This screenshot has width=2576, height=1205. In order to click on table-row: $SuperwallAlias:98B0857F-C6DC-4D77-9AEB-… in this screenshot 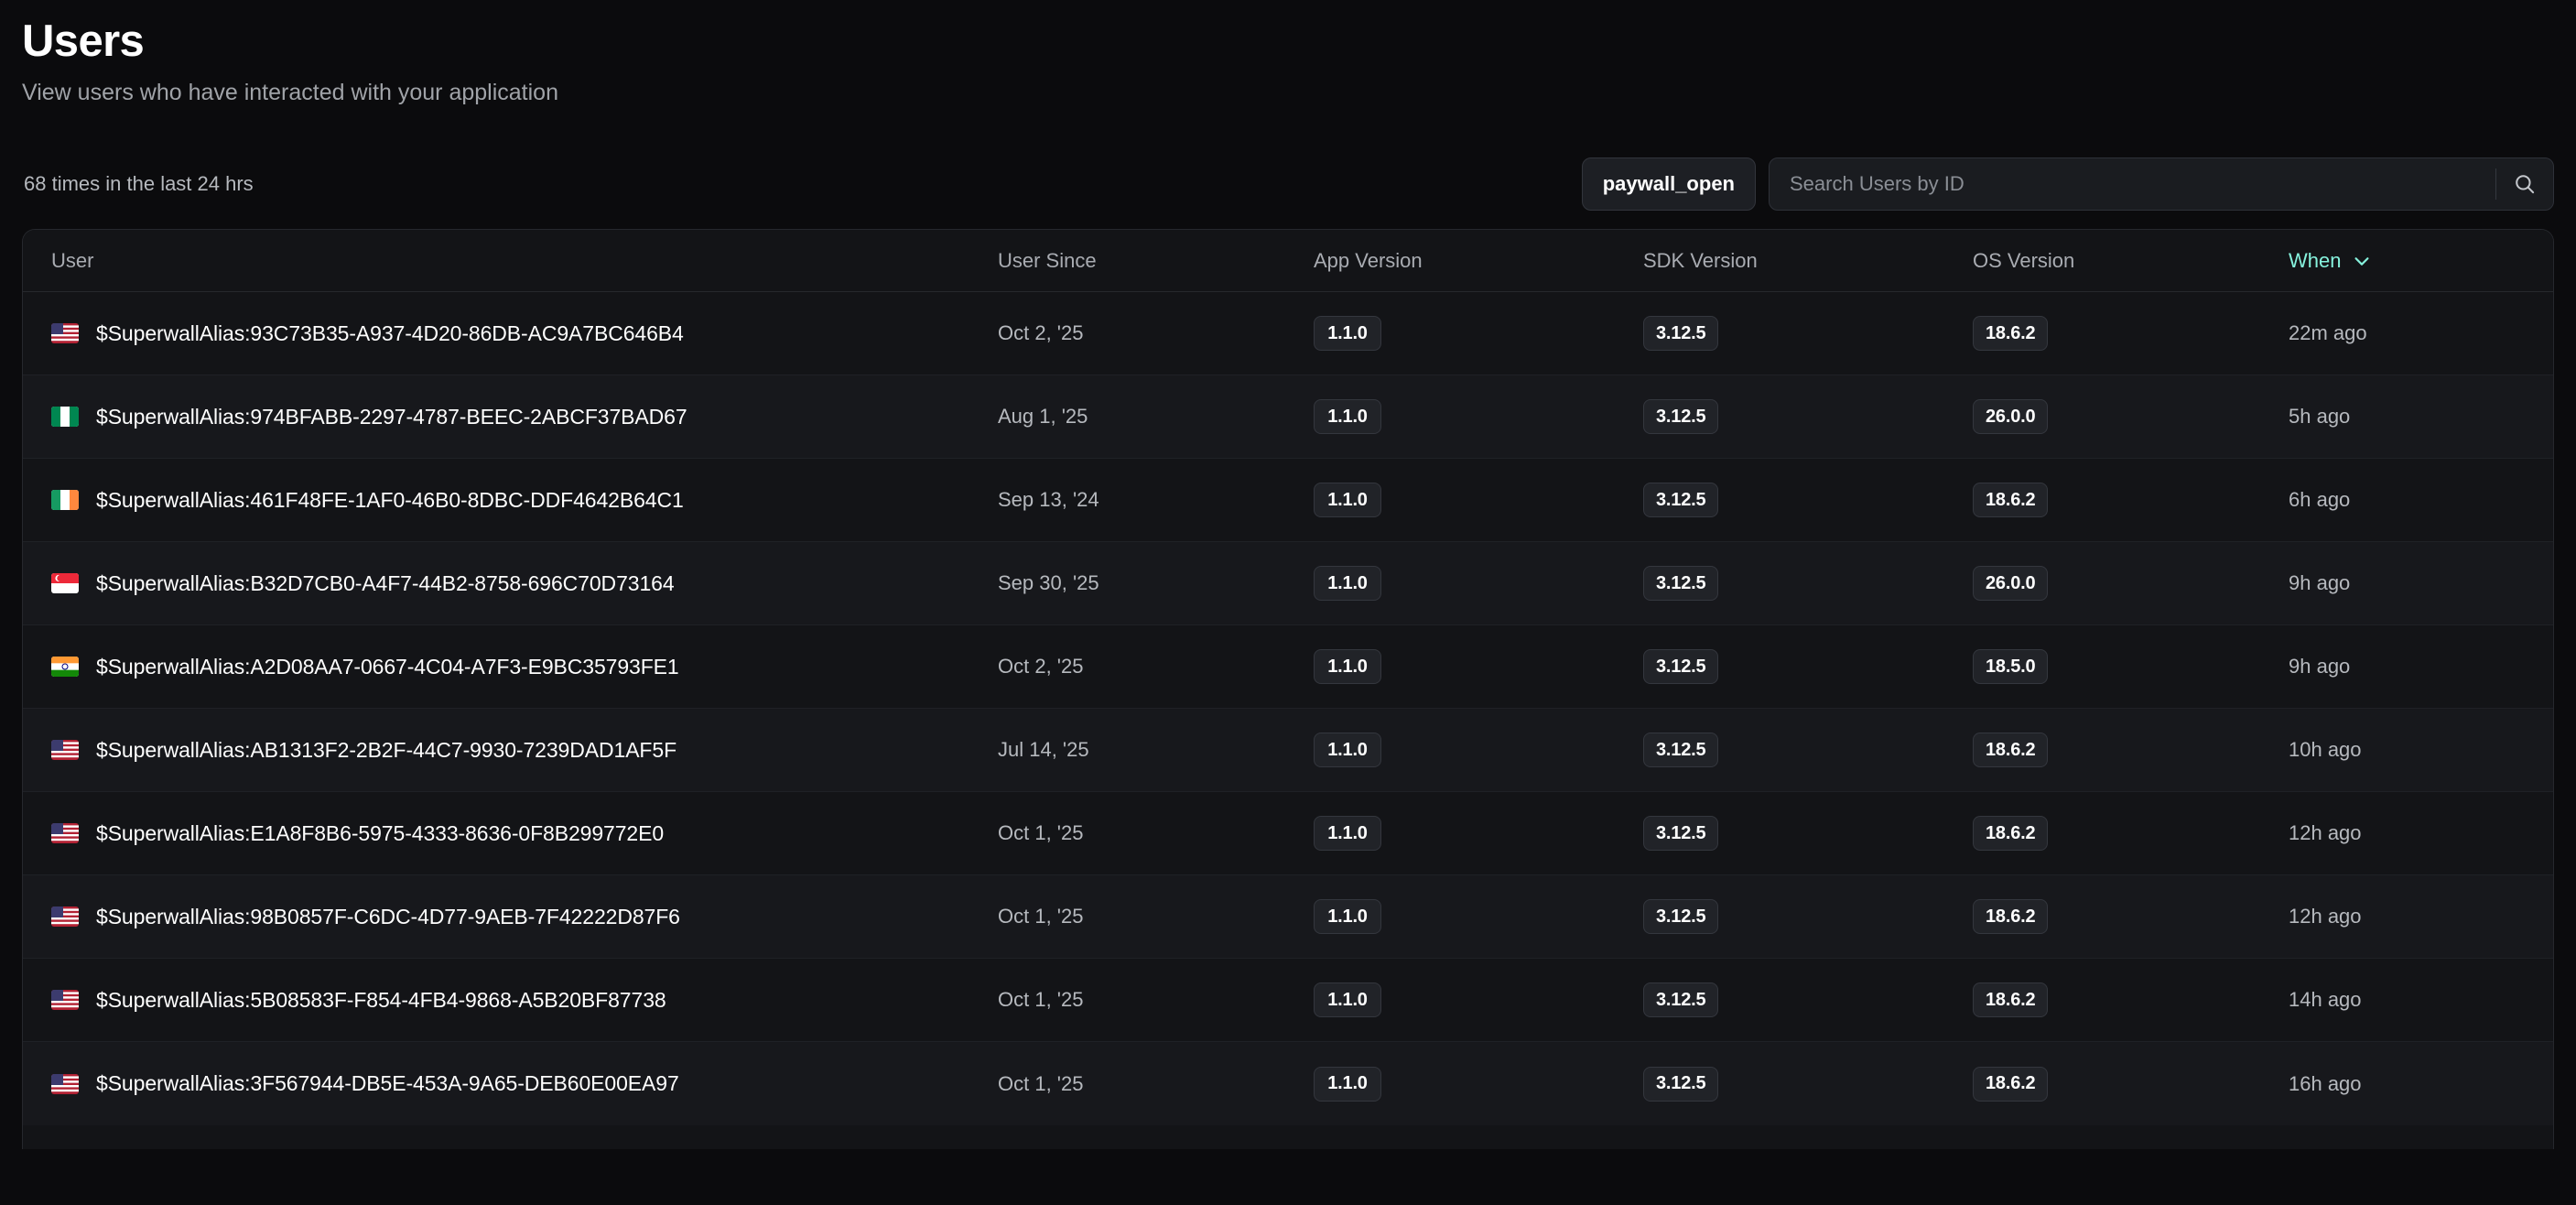, I will do `click(1288, 917)`.